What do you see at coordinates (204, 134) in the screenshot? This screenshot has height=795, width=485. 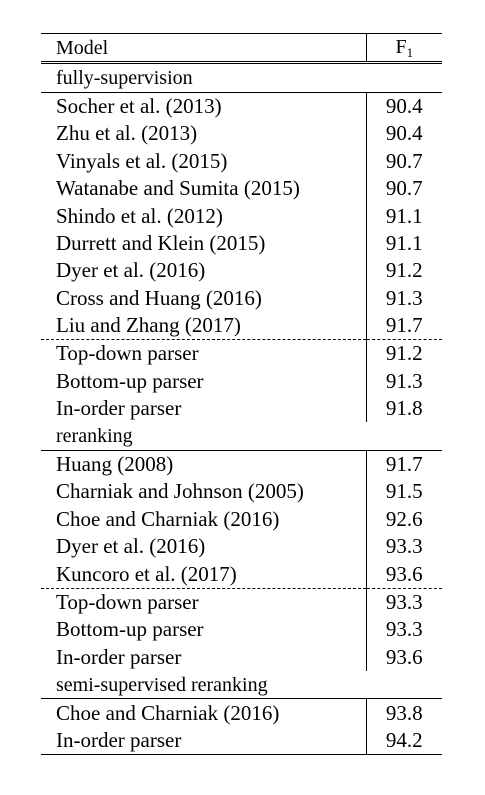 I see `model-name-cell: Zhu et al. (2013)` at bounding box center [204, 134].